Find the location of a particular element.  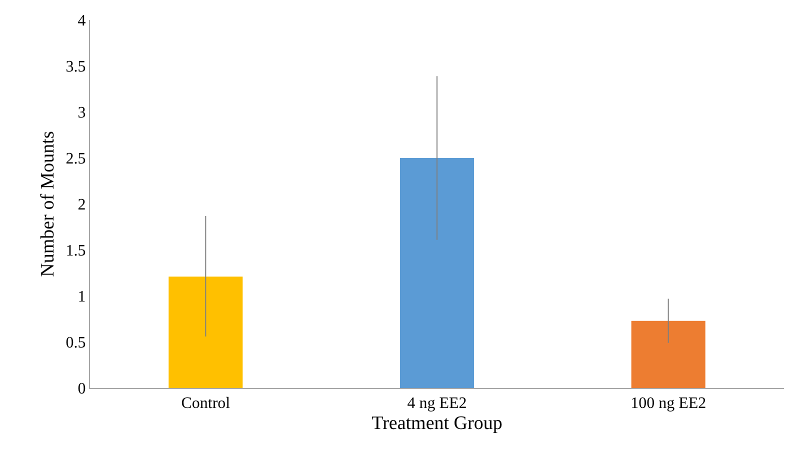

y-tick-label: 3.5 is located at coordinates (76, 67).